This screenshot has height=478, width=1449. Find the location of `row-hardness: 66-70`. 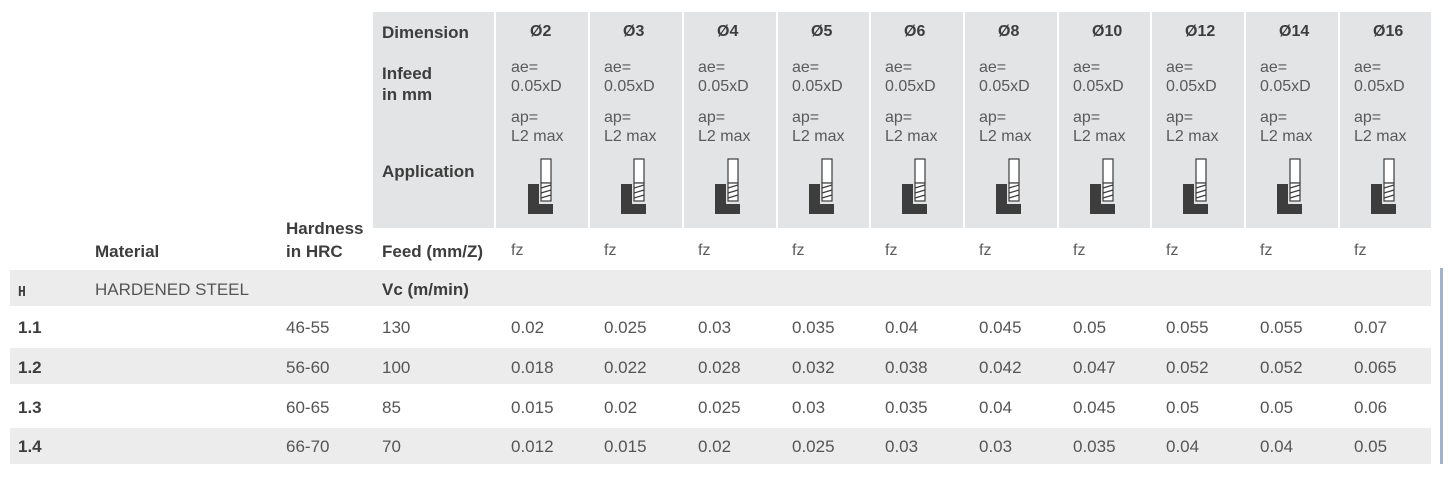

row-hardness: 66-70 is located at coordinates (308, 446).